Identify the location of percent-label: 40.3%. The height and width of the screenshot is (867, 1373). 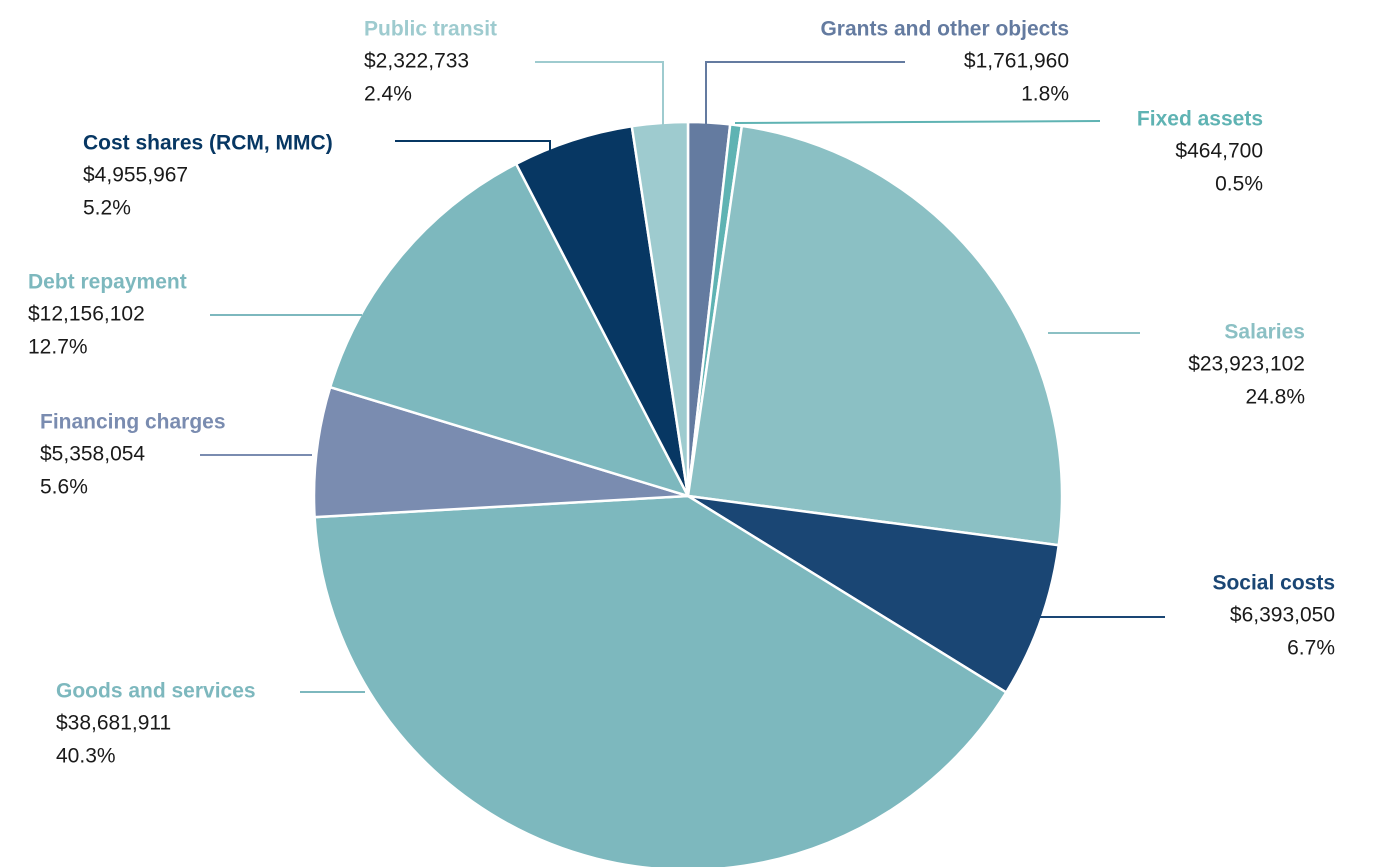
(86, 756).